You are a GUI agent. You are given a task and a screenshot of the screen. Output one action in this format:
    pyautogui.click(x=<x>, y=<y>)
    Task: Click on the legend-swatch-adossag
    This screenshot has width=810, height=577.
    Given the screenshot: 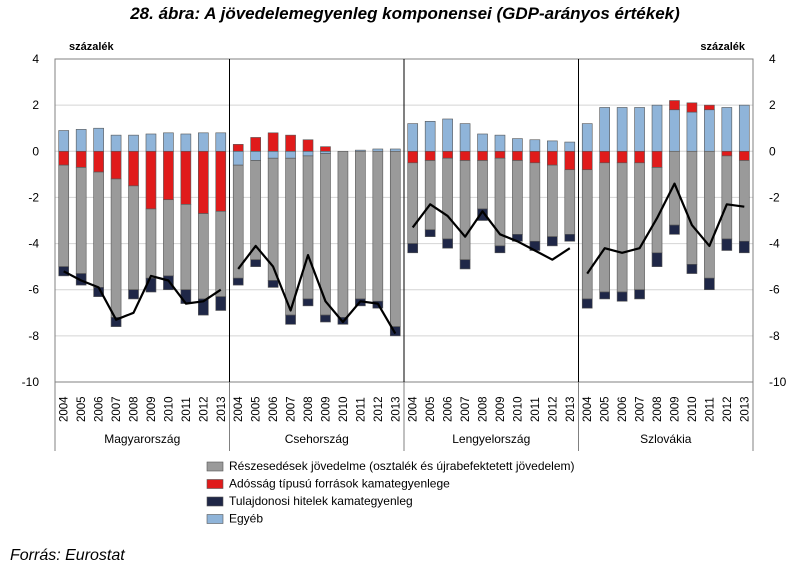 What is the action you would take?
    pyautogui.click(x=215, y=484)
    